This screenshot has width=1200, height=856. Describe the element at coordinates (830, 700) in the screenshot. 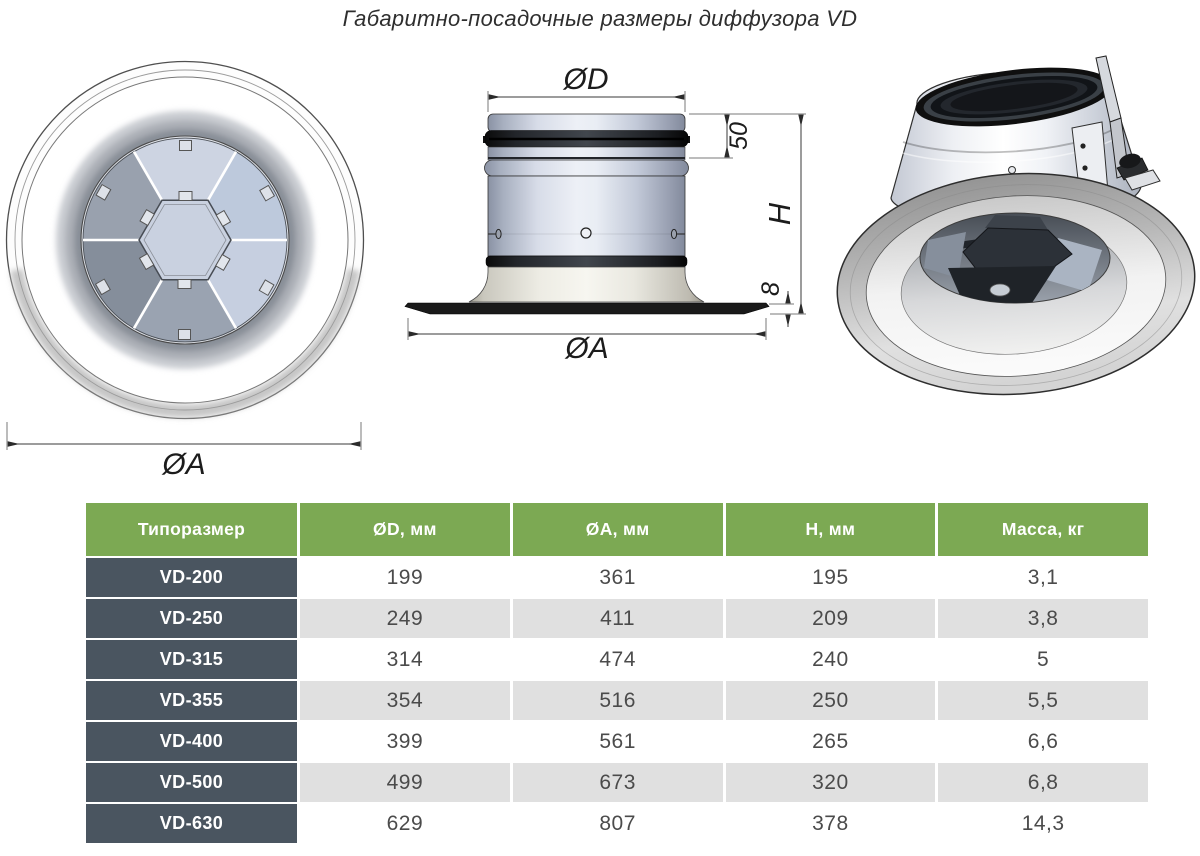

I see `value-cell: 250` at that location.